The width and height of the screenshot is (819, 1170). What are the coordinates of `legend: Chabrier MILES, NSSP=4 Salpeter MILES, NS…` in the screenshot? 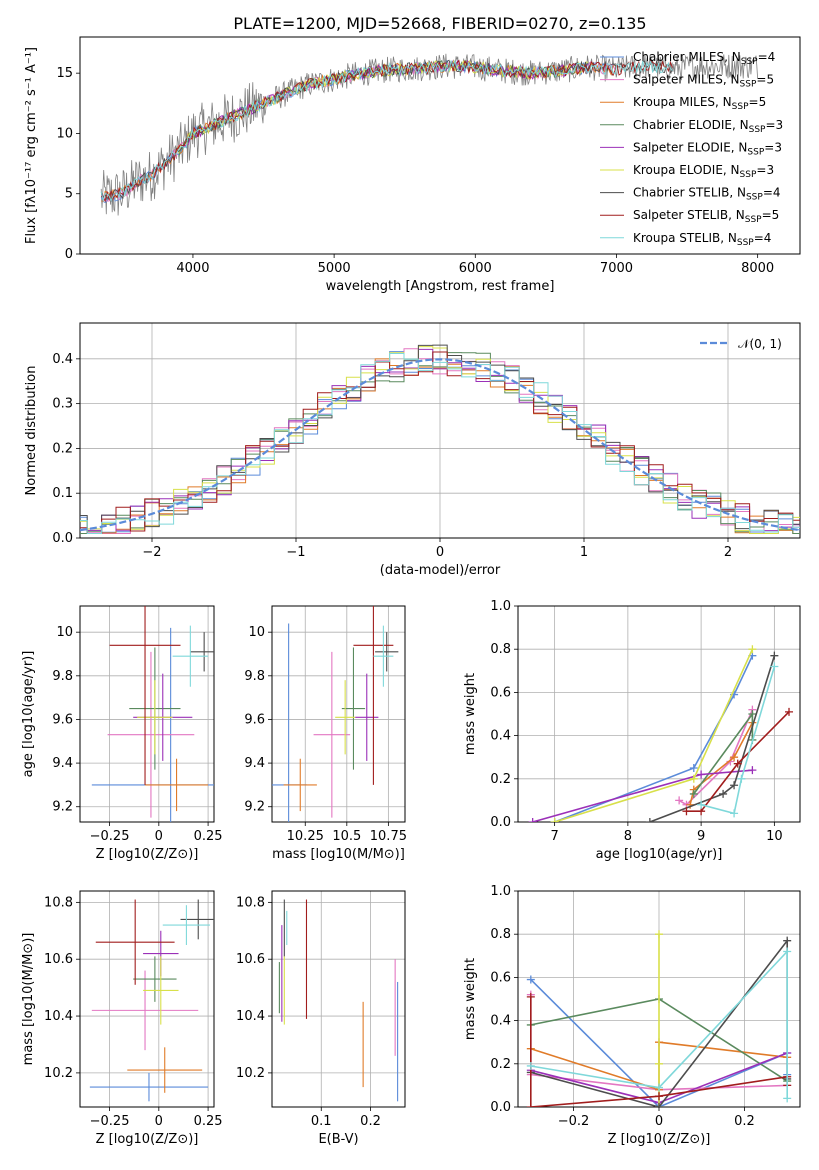 It's located at (691, 149).